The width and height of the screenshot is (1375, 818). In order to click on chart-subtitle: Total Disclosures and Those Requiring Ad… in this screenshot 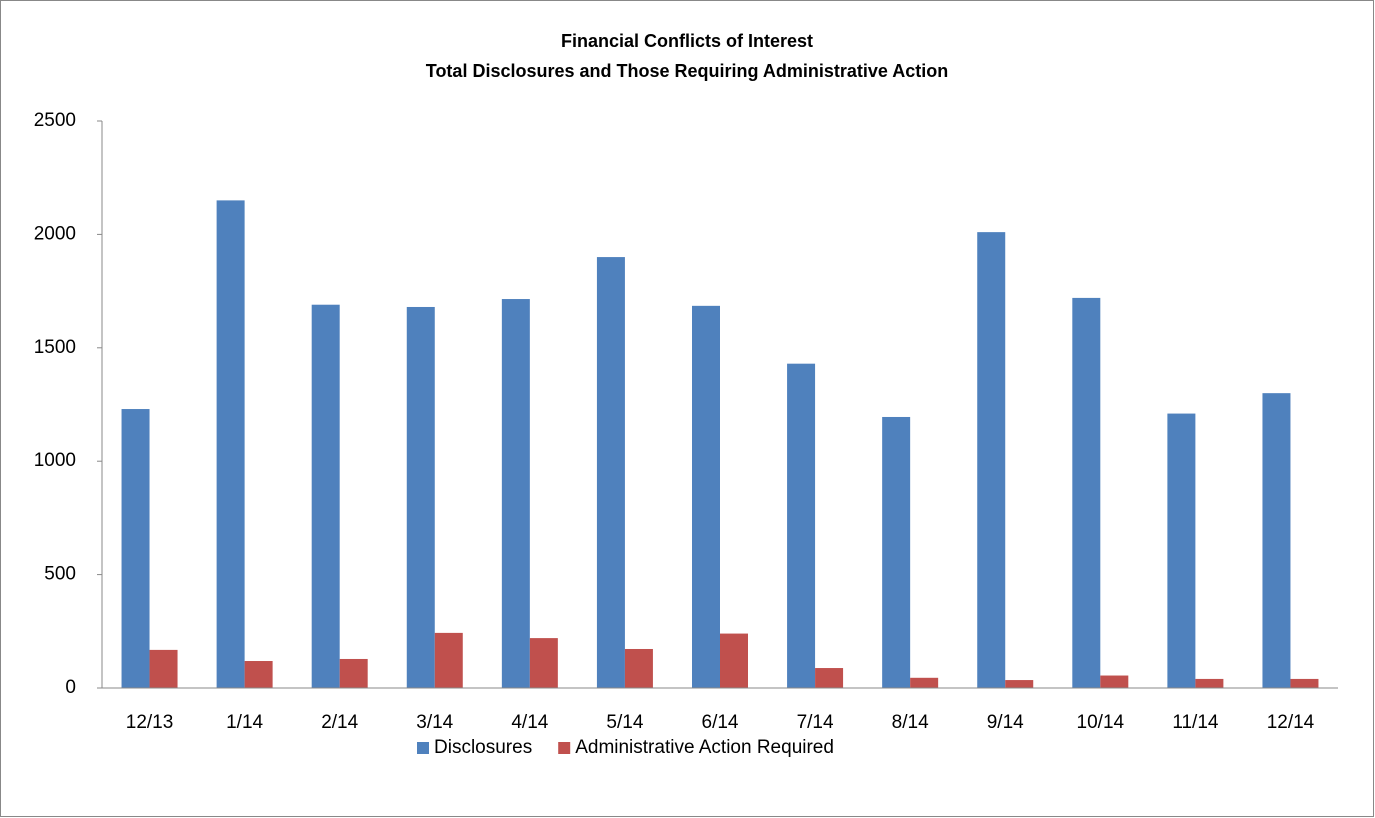, I will do `click(687, 71)`.